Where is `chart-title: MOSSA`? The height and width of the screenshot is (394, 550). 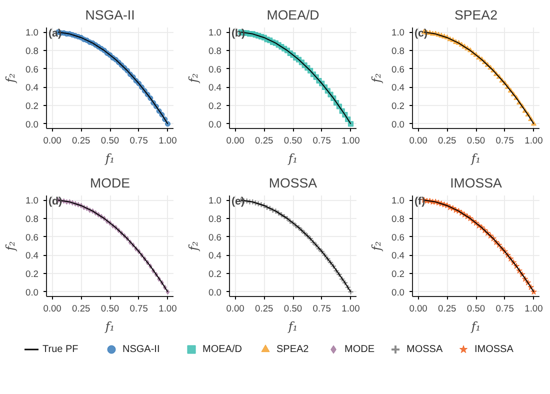
chart-title: MOSSA is located at coordinates (293, 183).